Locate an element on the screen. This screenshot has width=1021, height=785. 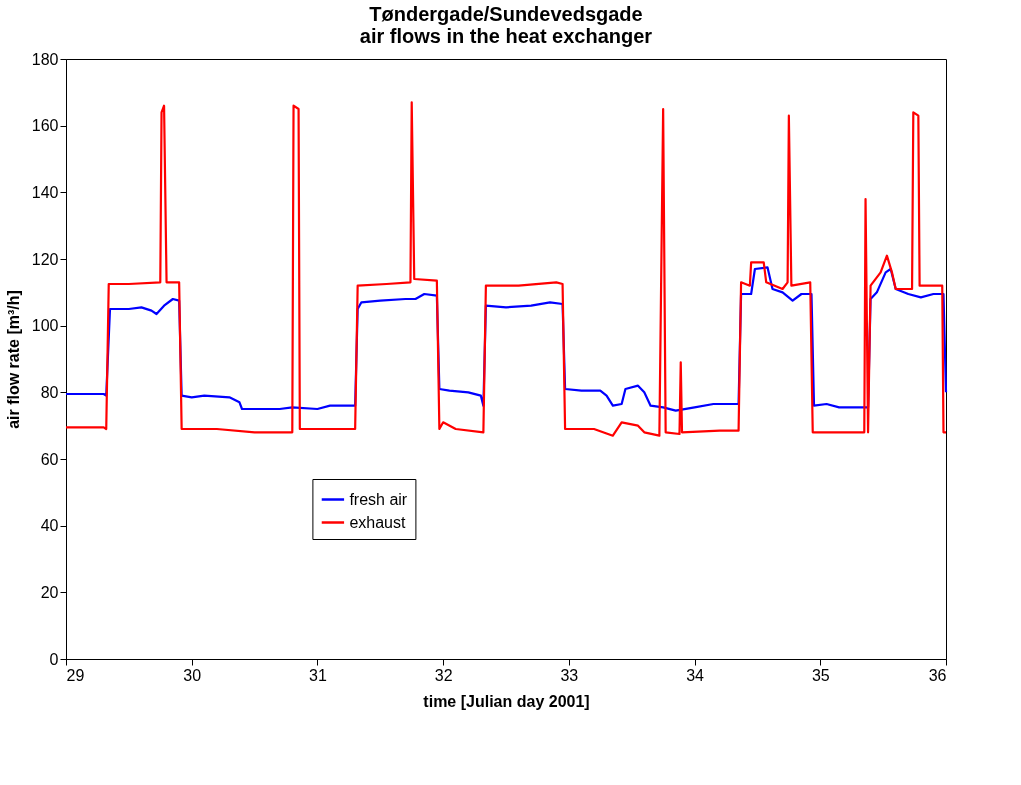
y-tick-label: 140 is located at coordinates (45, 192).